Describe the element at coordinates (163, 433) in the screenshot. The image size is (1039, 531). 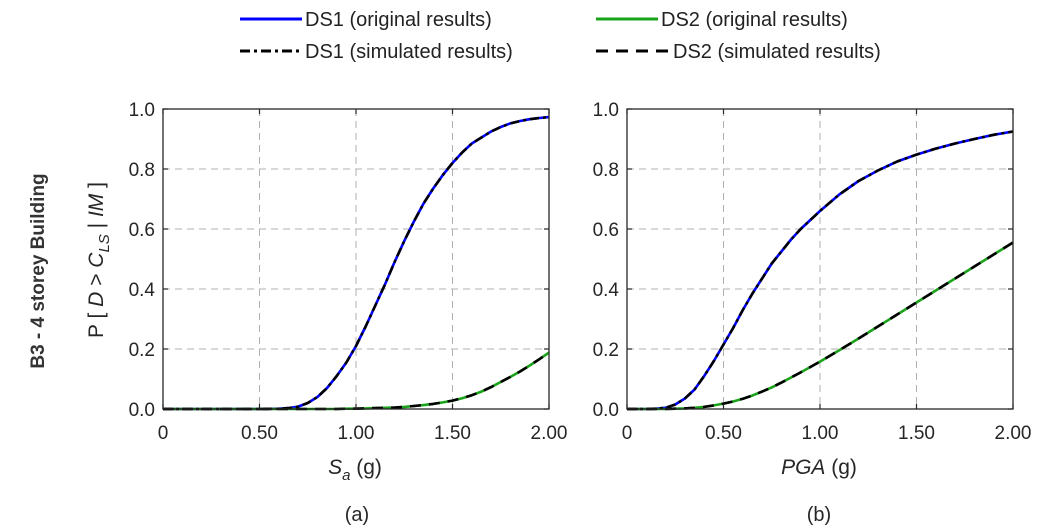
I see `panel-a-xtick-label: 0` at that location.